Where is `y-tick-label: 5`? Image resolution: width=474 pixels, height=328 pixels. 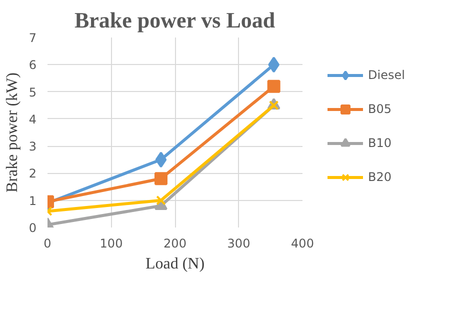
y-tick-label: 5 is located at coordinates (32, 92).